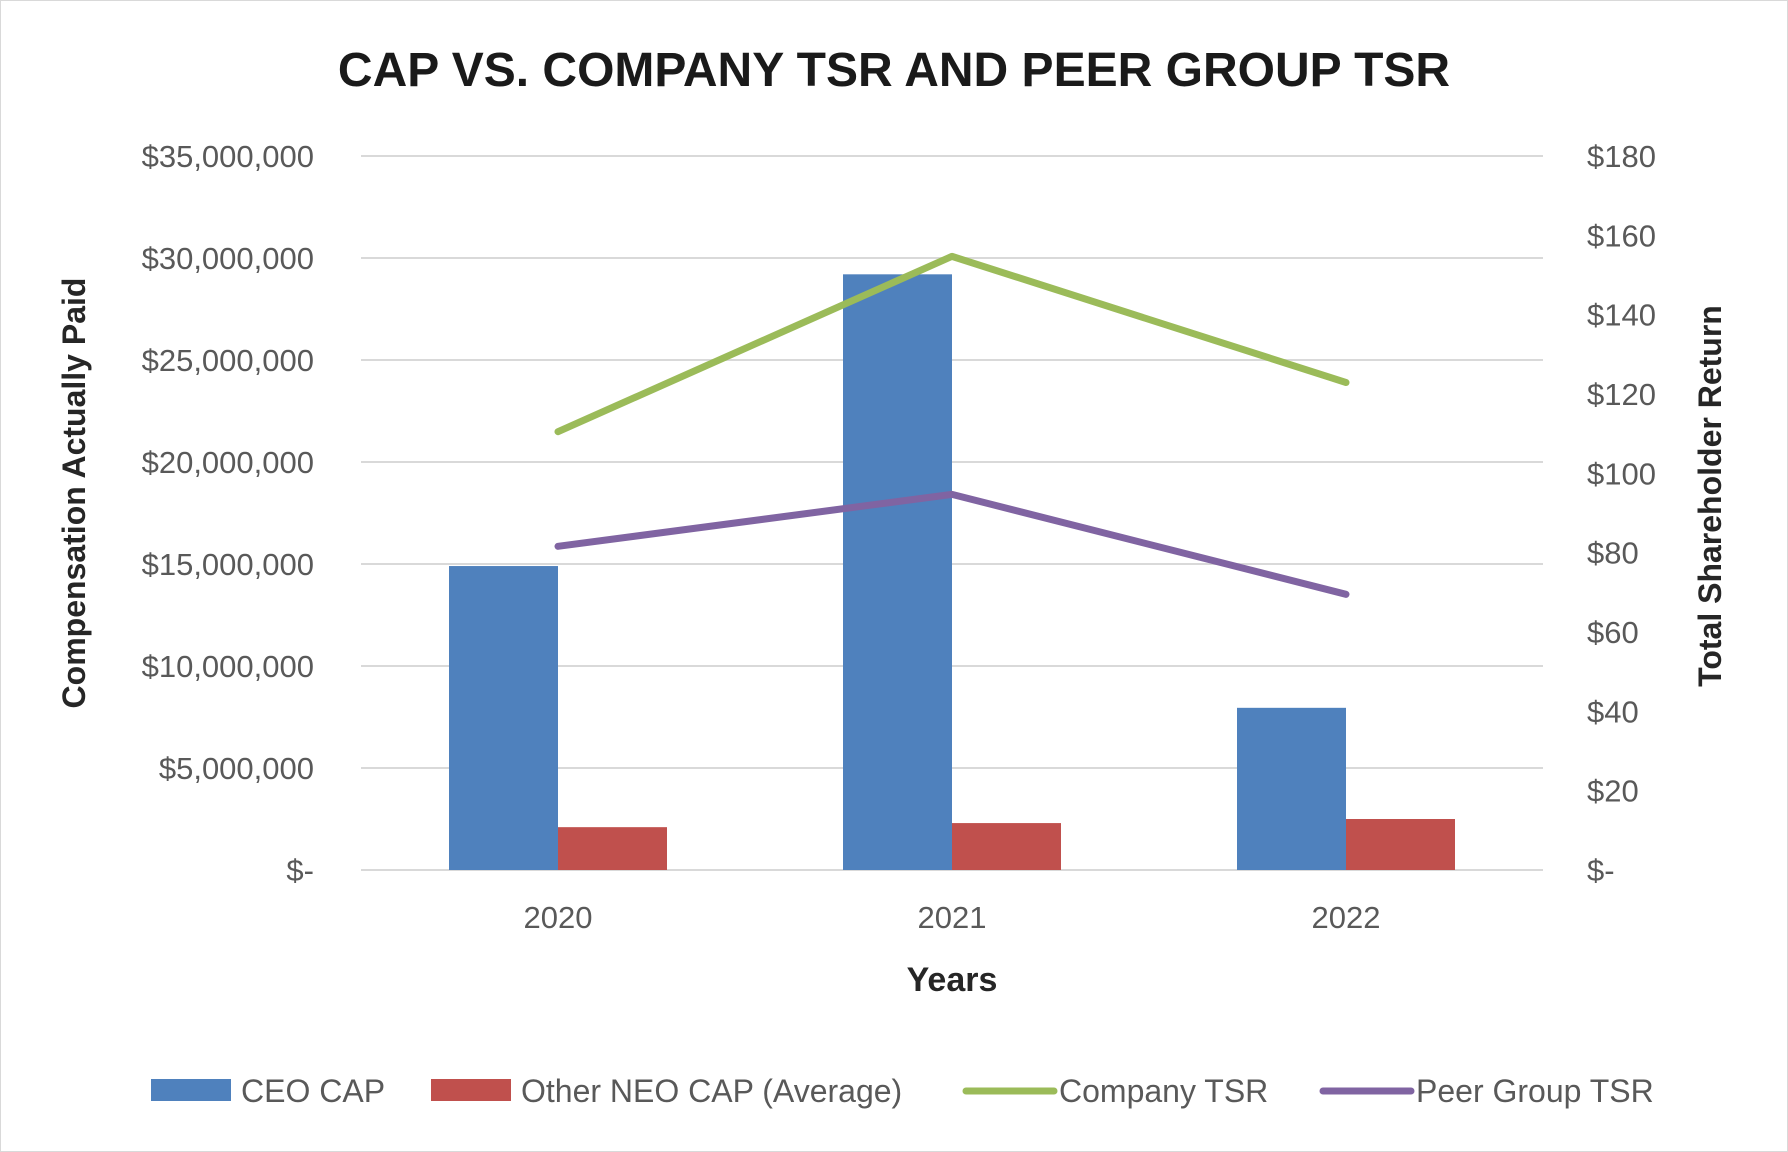  What do you see at coordinates (1163, 1091) in the screenshot?
I see `legend-label-company-tsr: Company TSR` at bounding box center [1163, 1091].